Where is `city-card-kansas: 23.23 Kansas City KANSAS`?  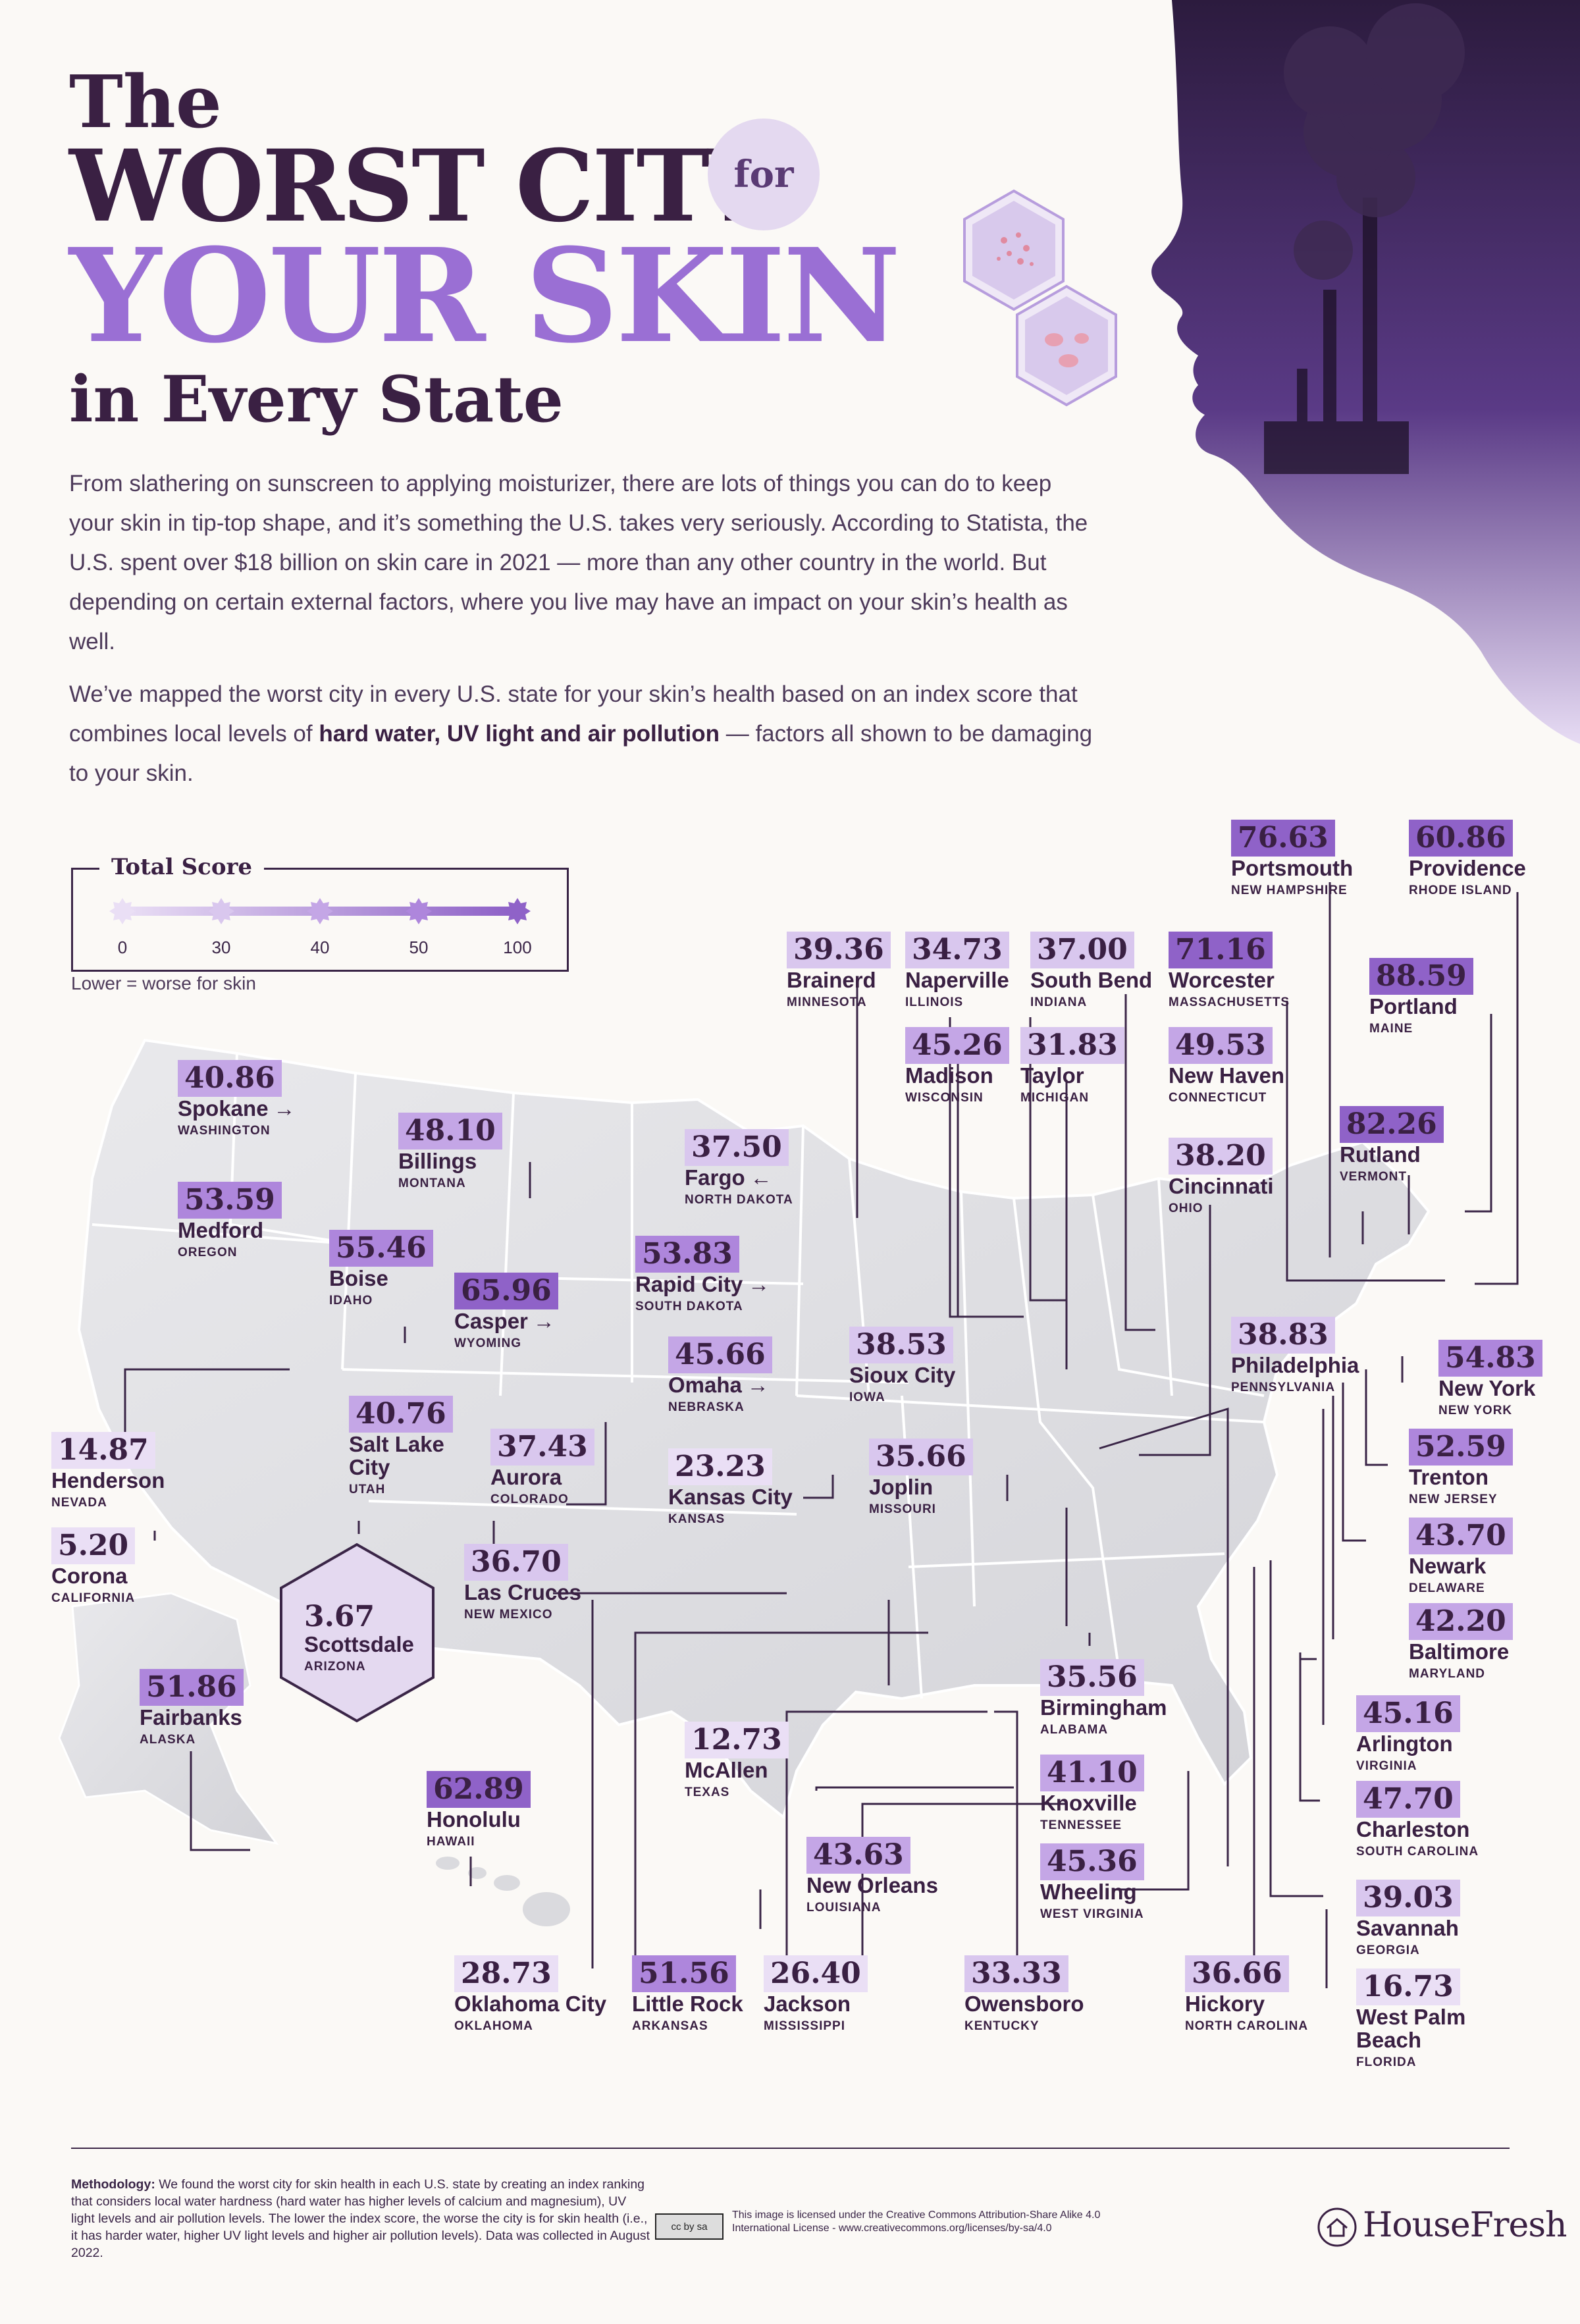
city-card-kansas: 23.23 Kansas City KANSAS is located at coordinates (730, 1487).